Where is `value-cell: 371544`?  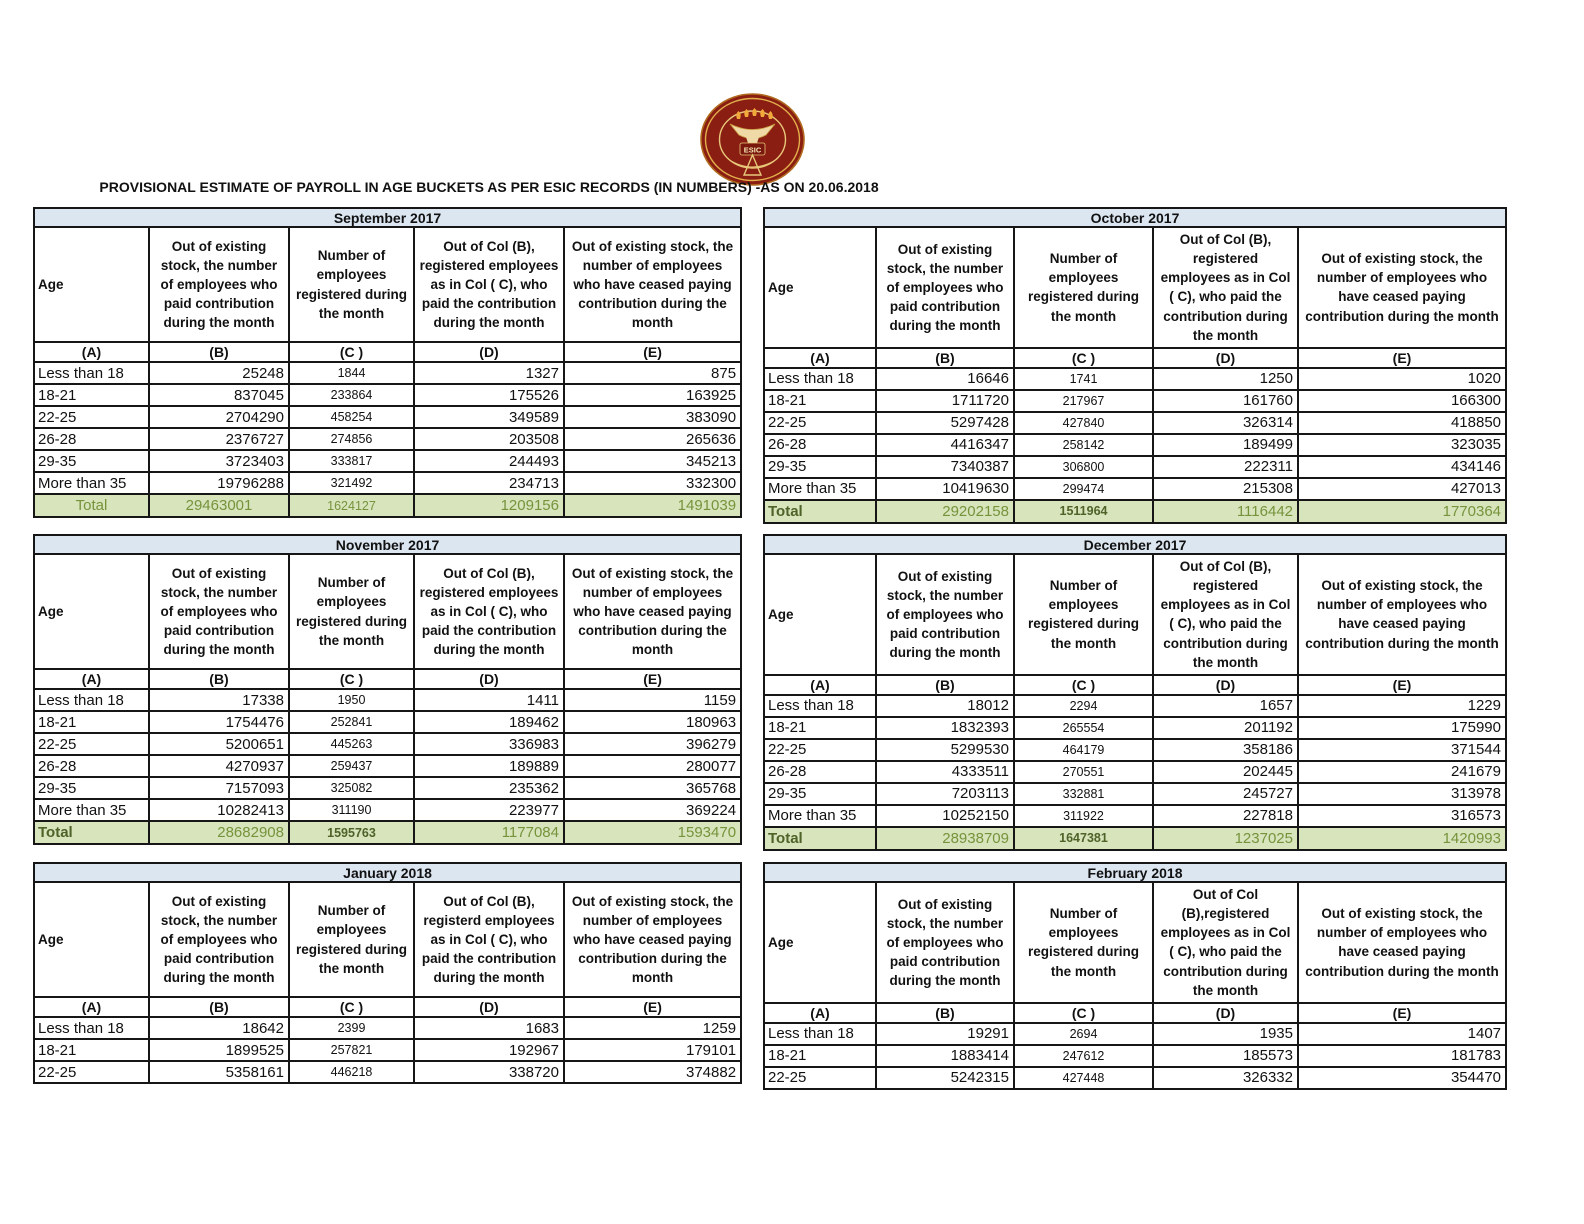
value-cell: 371544 is located at coordinates (1402, 749).